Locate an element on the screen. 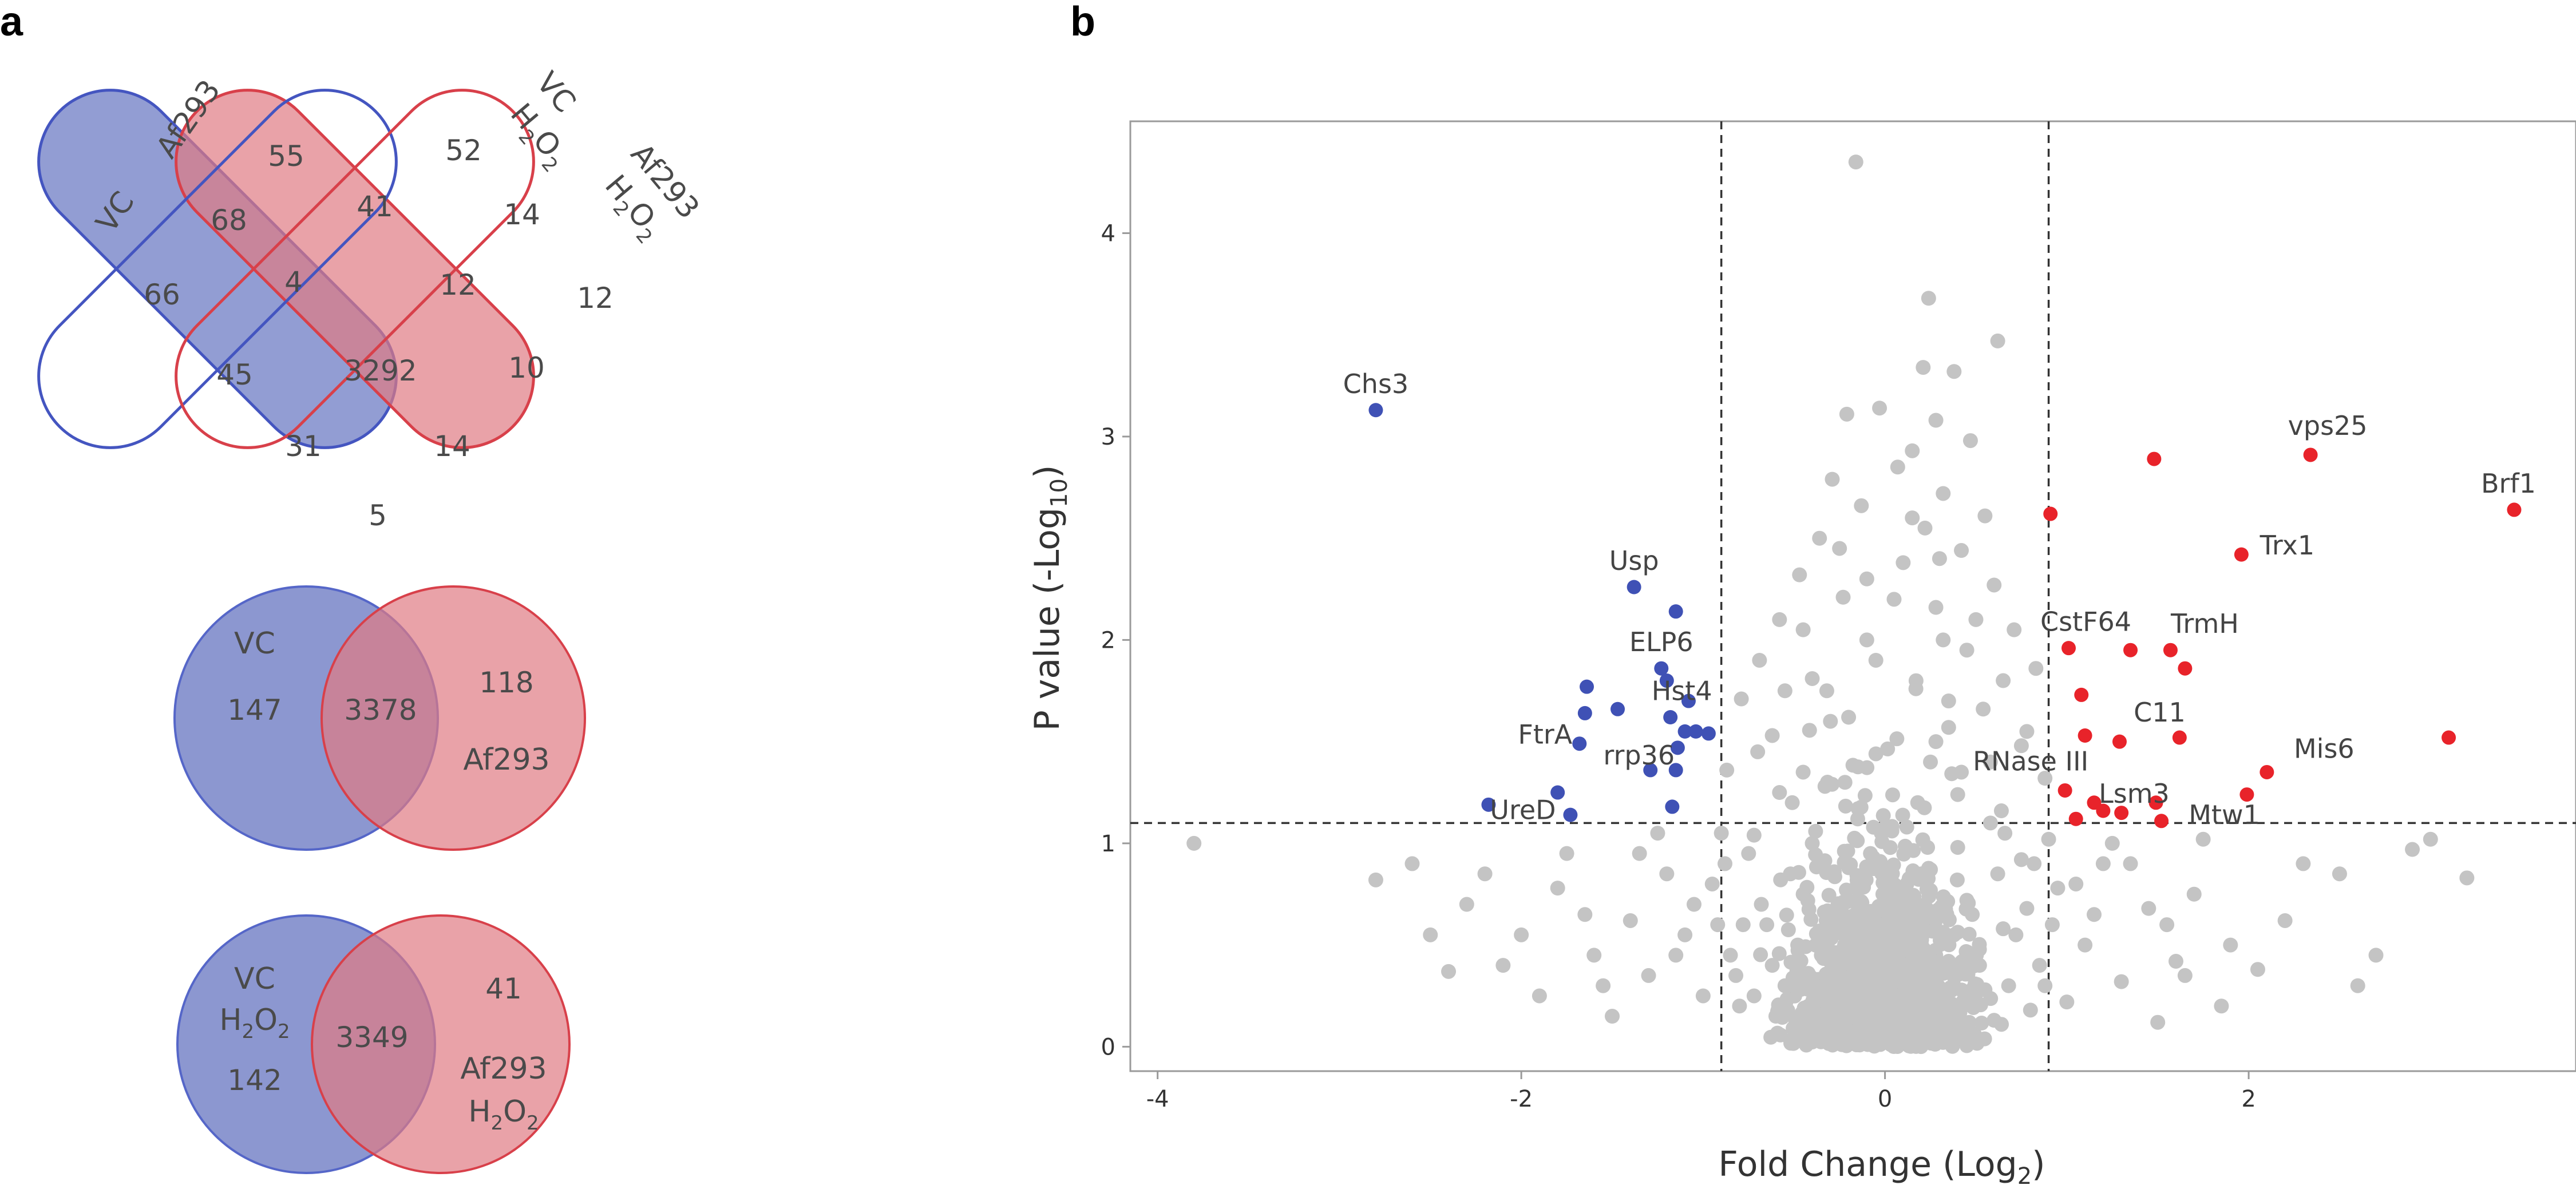 The height and width of the screenshot is (1189, 2576). point-label: Trx1 is located at coordinates (2287, 545).